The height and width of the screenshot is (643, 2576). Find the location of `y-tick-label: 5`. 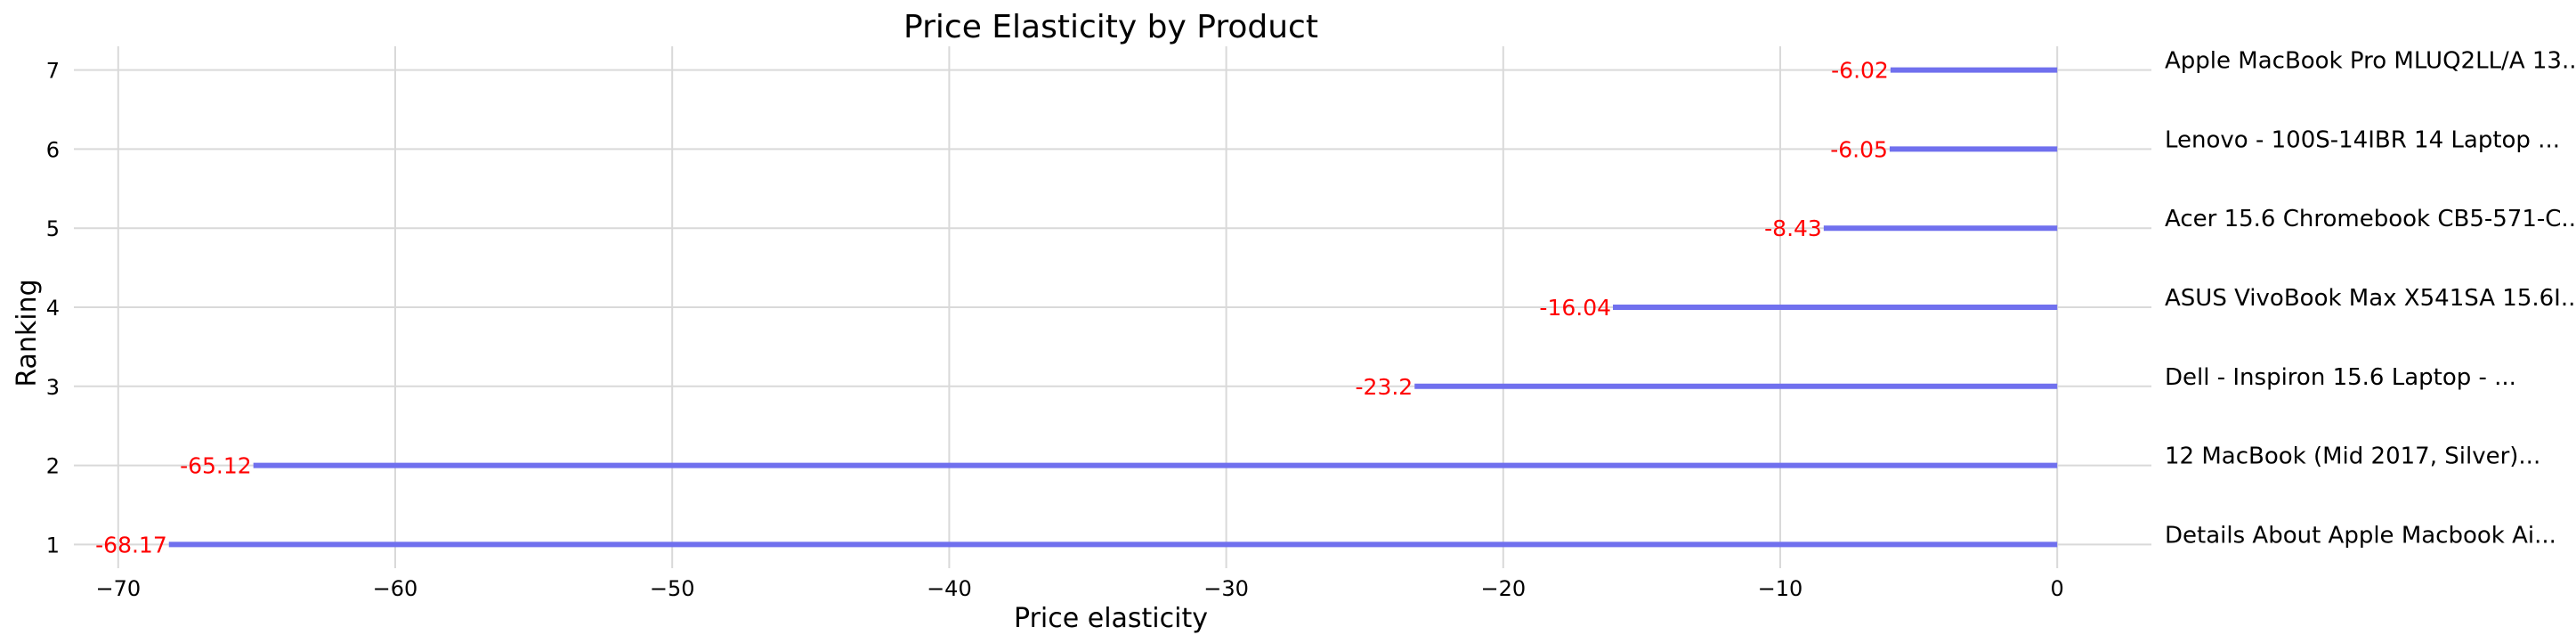

y-tick-label: 5 is located at coordinates (53, 228).